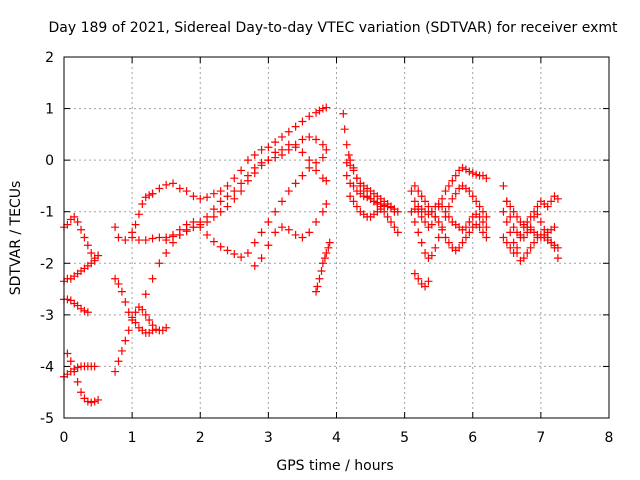 Image resolution: width=640 pixels, height=480 pixels. I want to click on y-tick-label: -1, so click(47, 213).